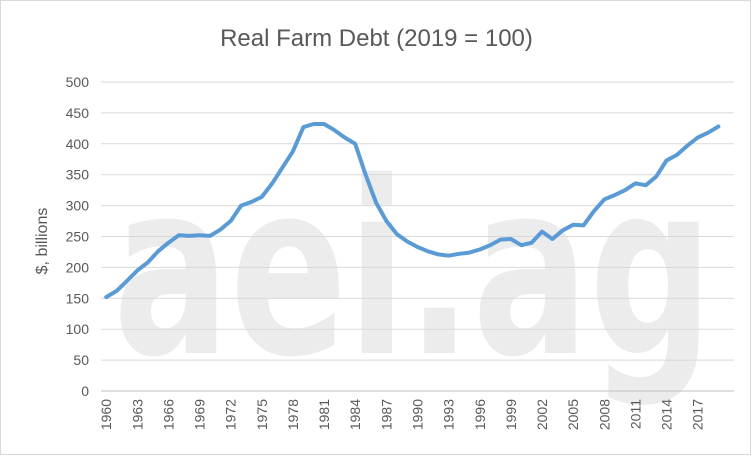  I want to click on x-tick-label: 1969, so click(200, 414).